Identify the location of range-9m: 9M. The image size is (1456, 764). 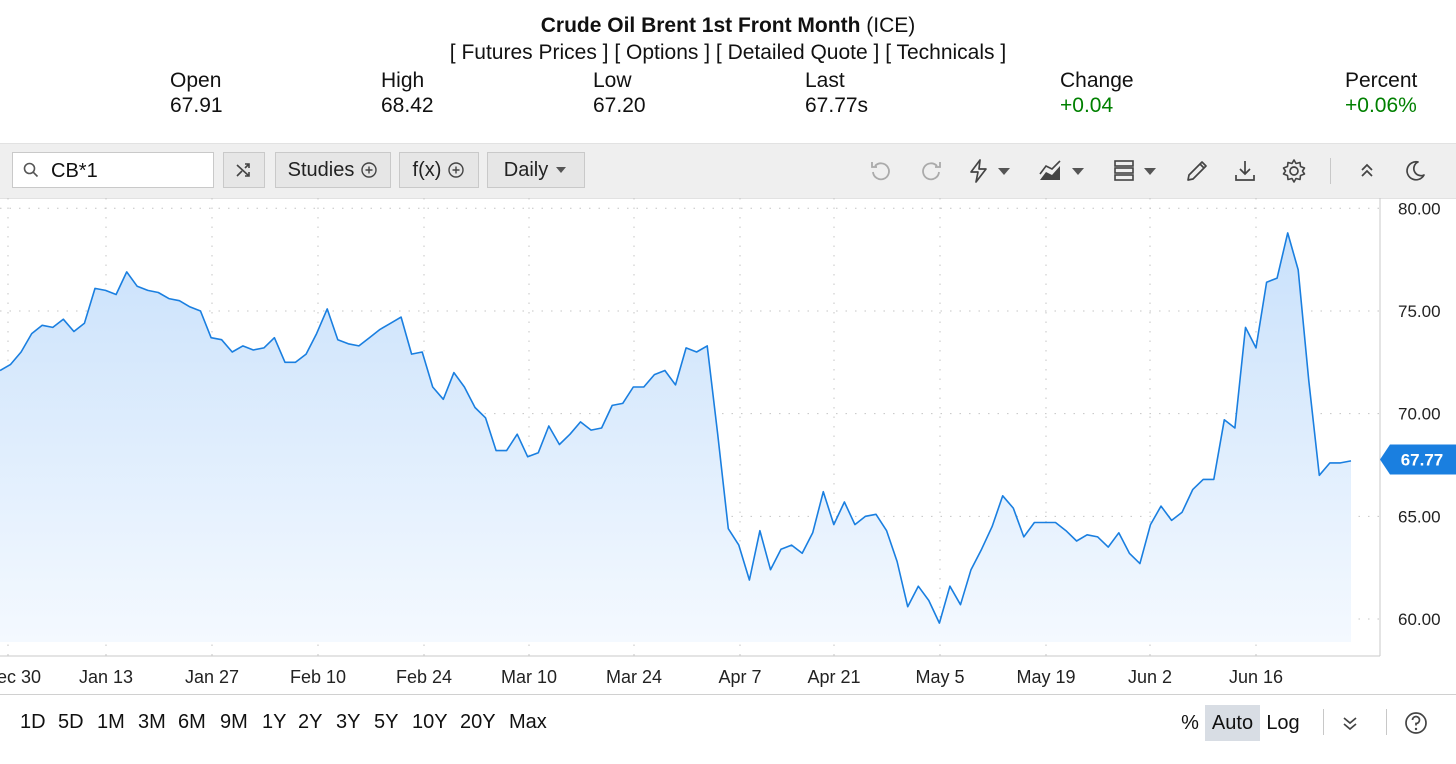
(234, 722).